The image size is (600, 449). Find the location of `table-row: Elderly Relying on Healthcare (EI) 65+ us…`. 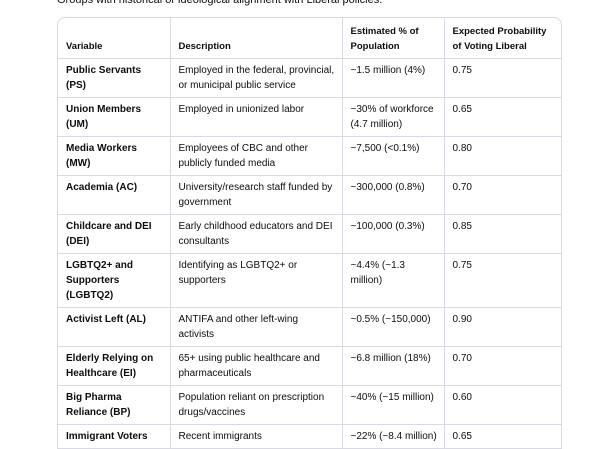

table-row: Elderly Relying on Healthcare (EI) 65+ us… is located at coordinates (309, 366).